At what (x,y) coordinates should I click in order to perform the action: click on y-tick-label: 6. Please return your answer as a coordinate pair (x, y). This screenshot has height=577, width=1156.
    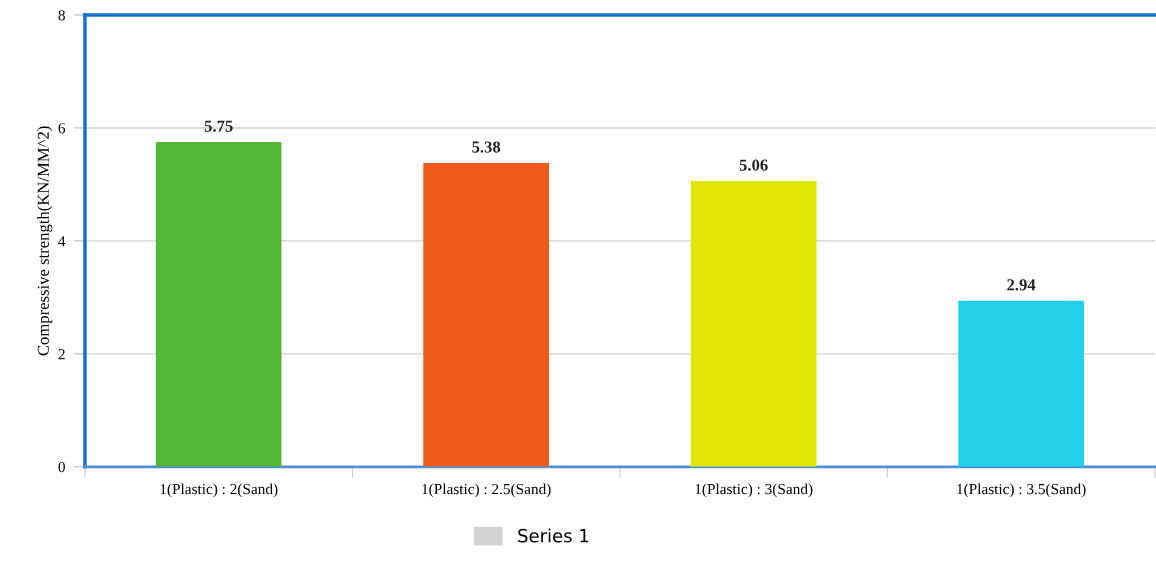
    Looking at the image, I should click on (62, 128).